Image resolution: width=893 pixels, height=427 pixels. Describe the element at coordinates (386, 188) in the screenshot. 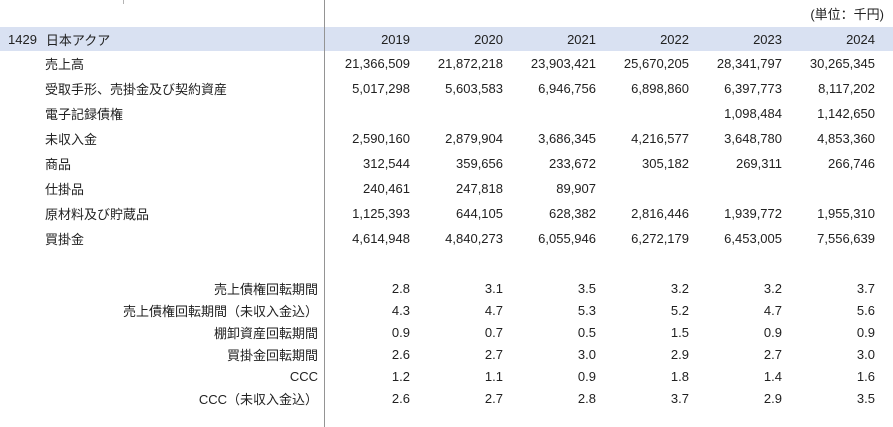

I see `cell-value: 240,461` at that location.